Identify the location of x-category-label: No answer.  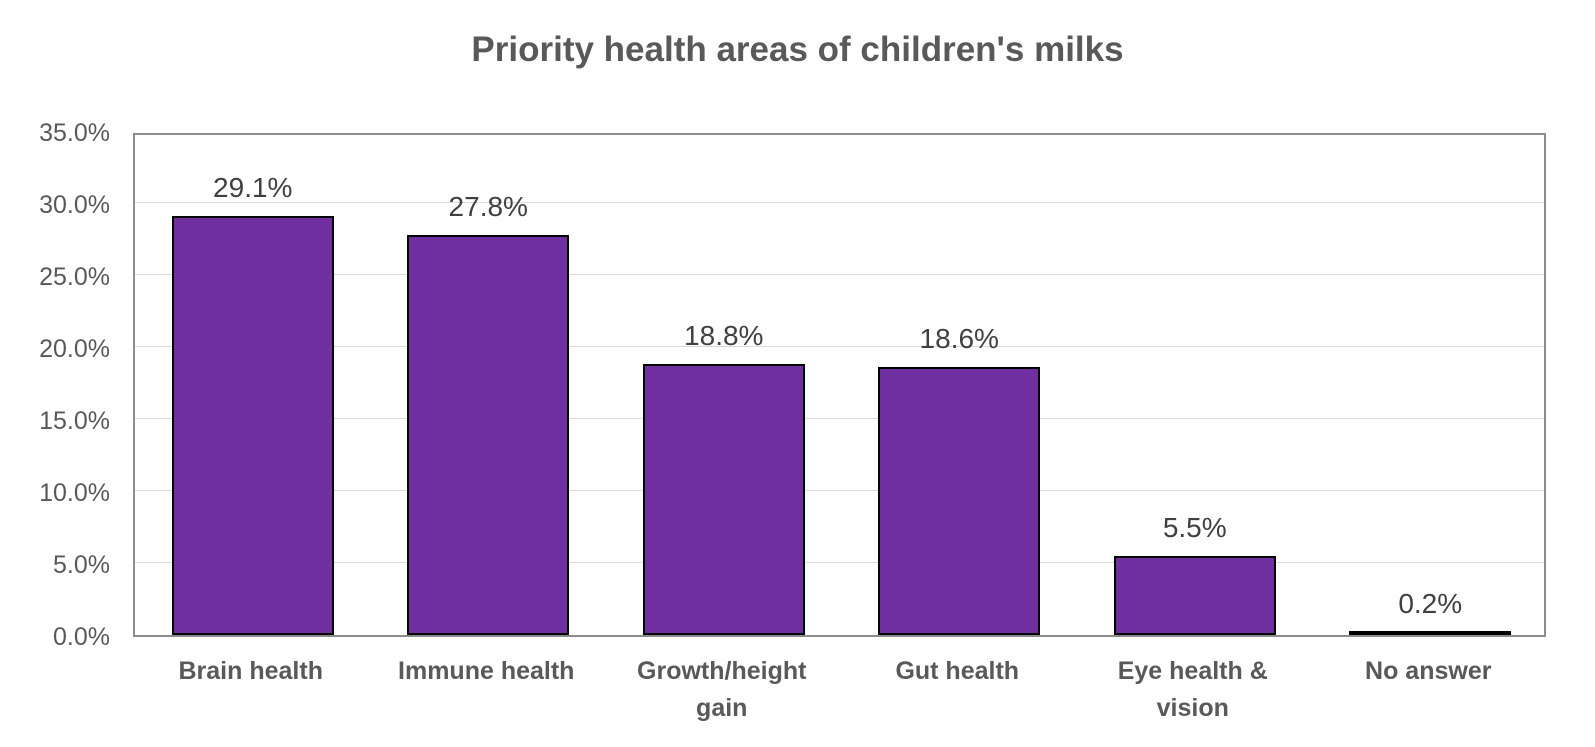
(1428, 671).